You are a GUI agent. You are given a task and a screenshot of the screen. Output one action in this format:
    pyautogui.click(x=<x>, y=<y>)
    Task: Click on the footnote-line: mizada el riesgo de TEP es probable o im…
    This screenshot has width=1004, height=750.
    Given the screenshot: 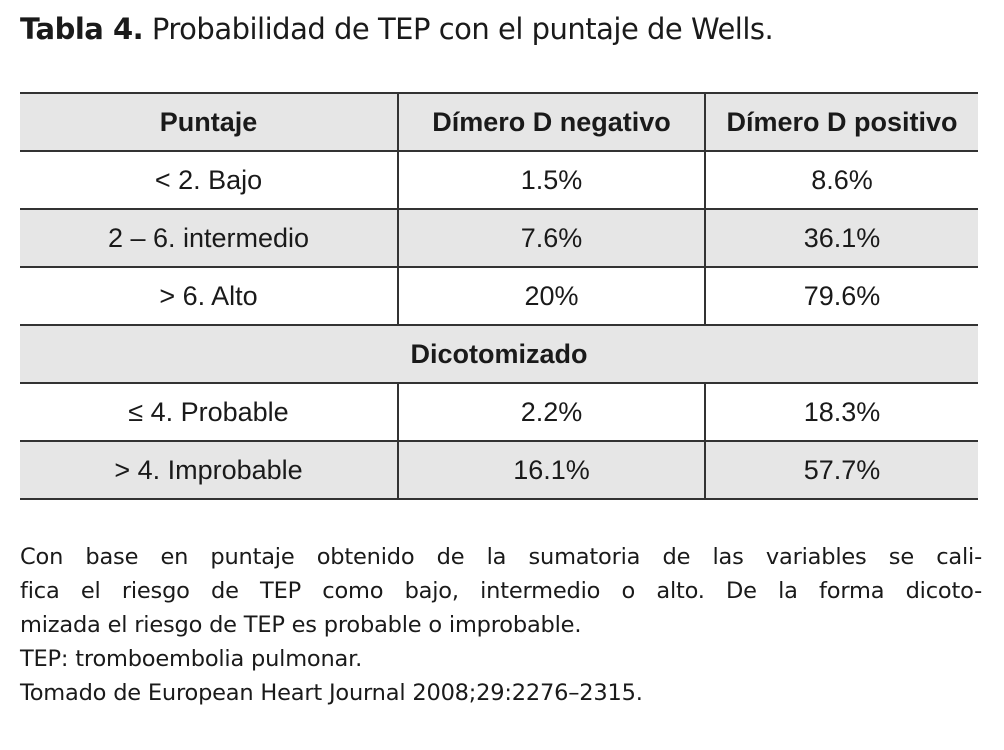 What is the action you would take?
    pyautogui.click(x=301, y=625)
    